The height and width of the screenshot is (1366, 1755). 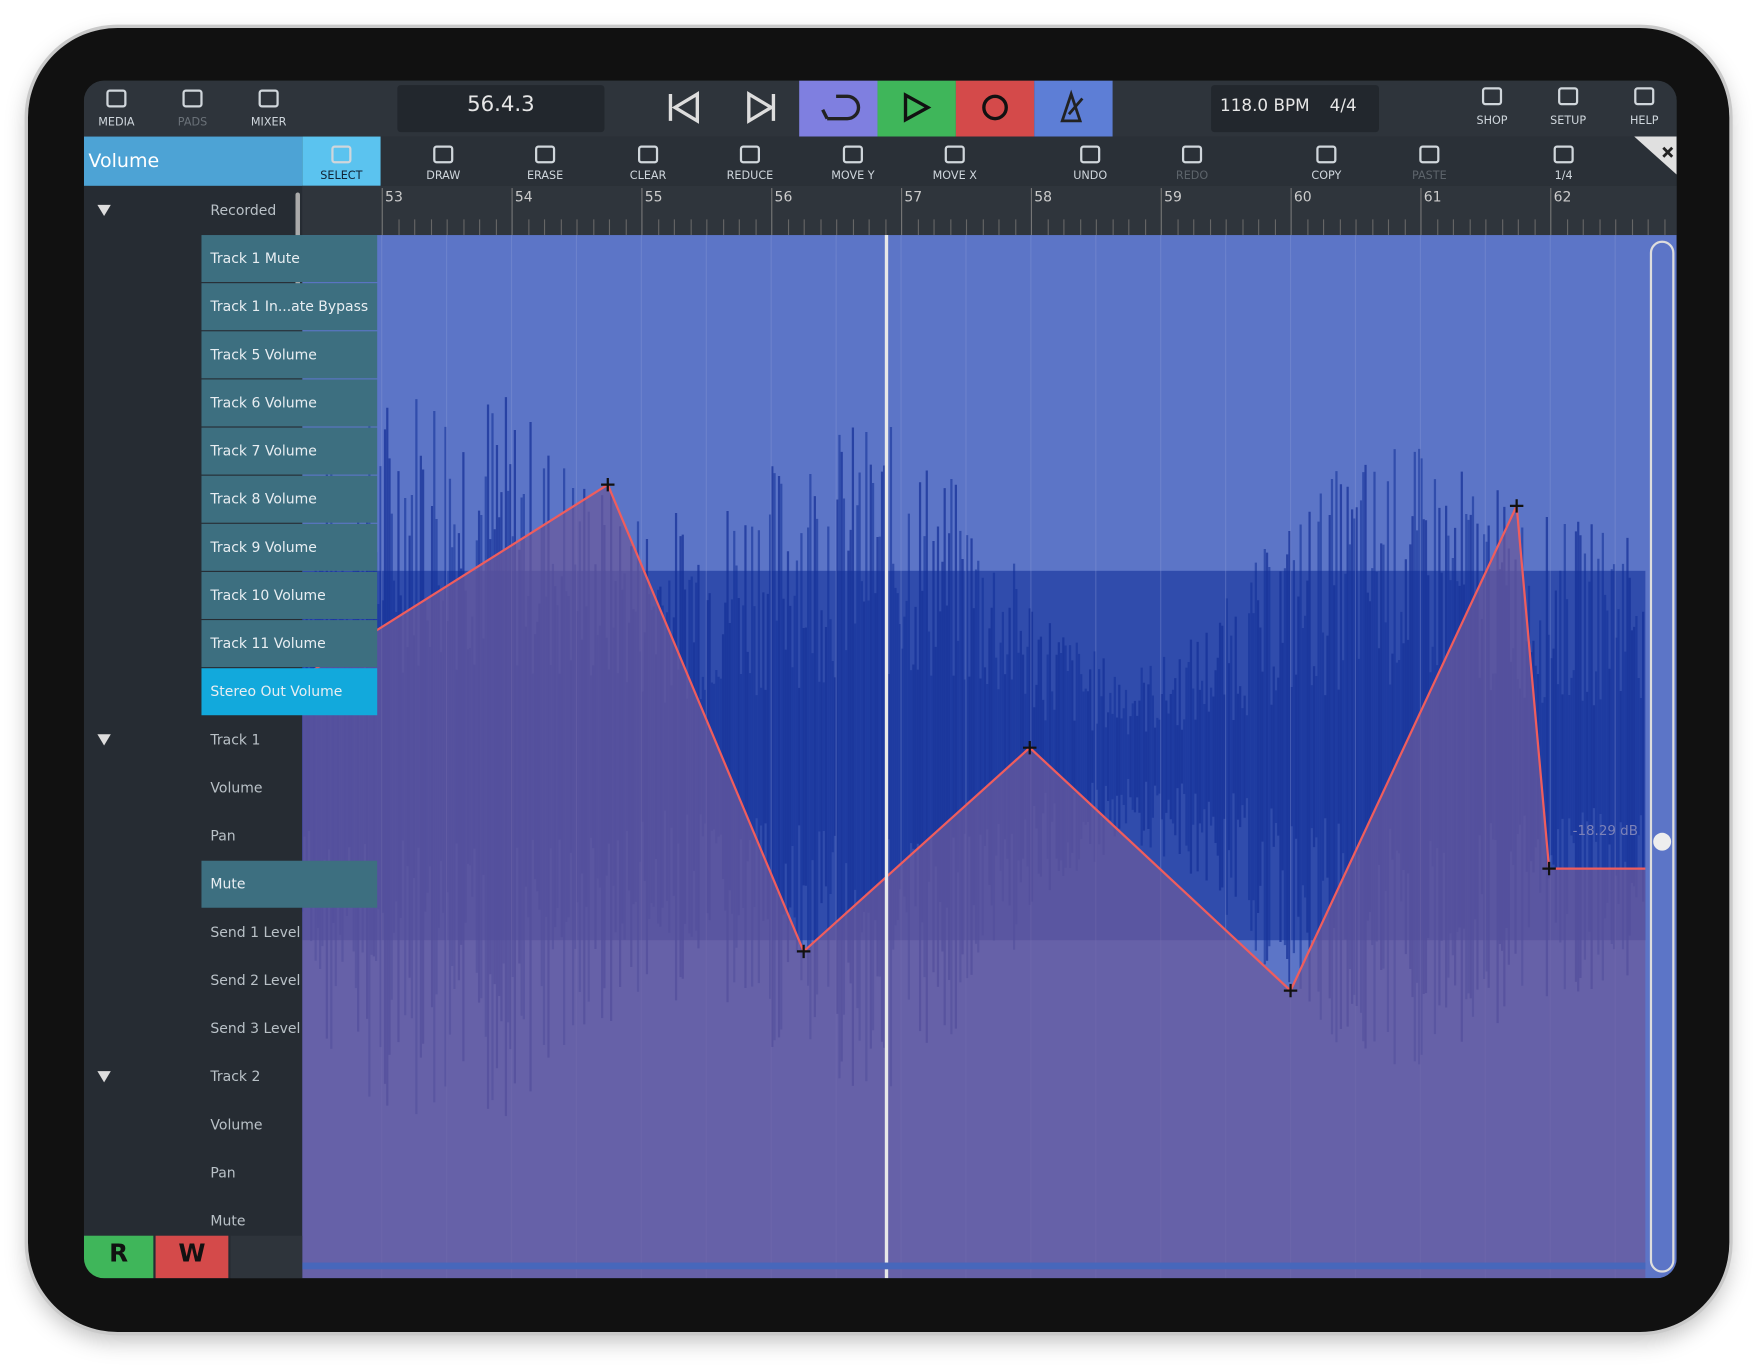 What do you see at coordinates (289, 403) in the screenshot?
I see `sidebar-item: Track 6 Volume` at bounding box center [289, 403].